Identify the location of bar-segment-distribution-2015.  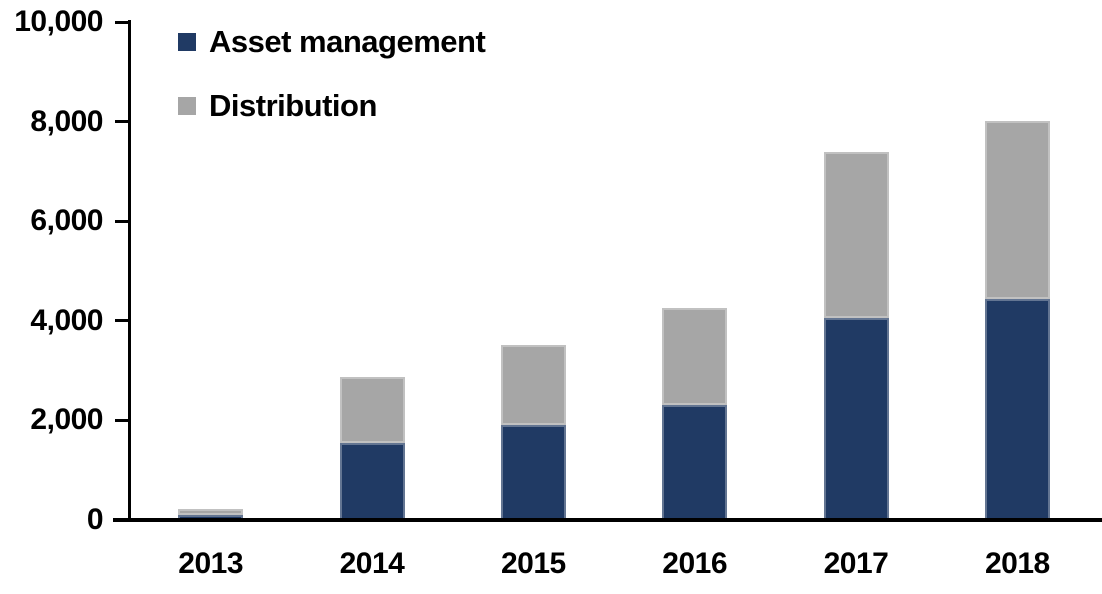
(533, 385).